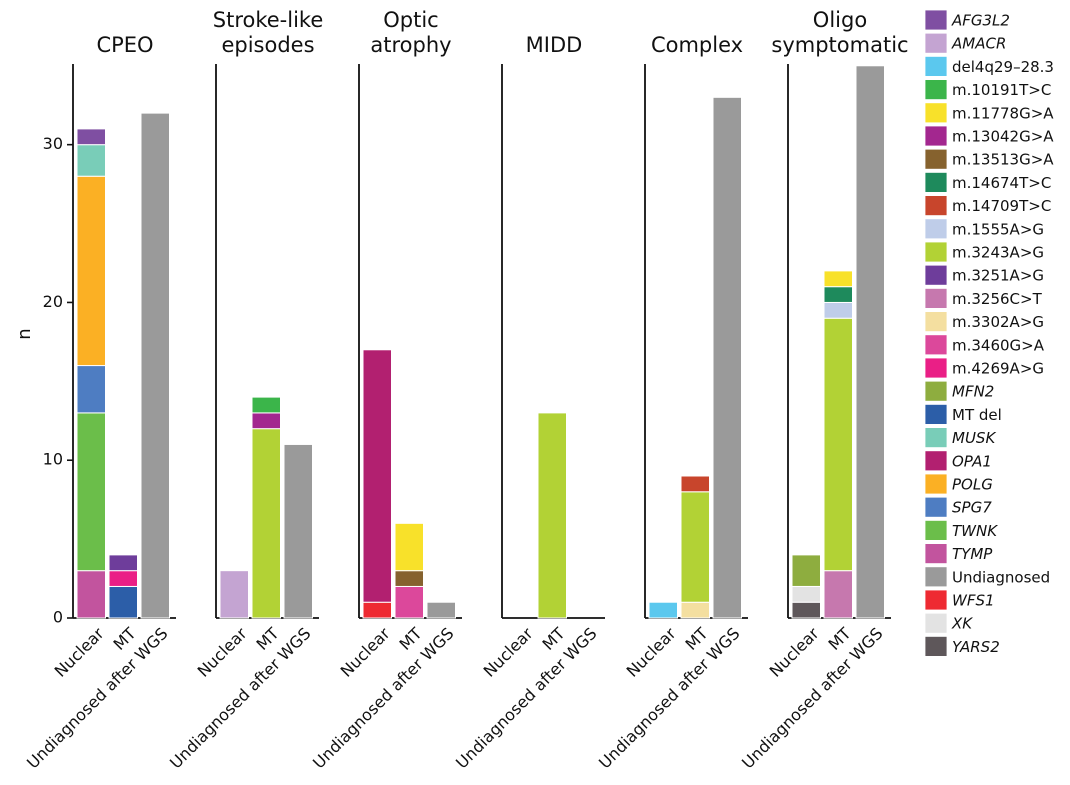  What do you see at coordinates (972, 485) in the screenshot?
I see `legend-label-polg: POLG` at bounding box center [972, 485].